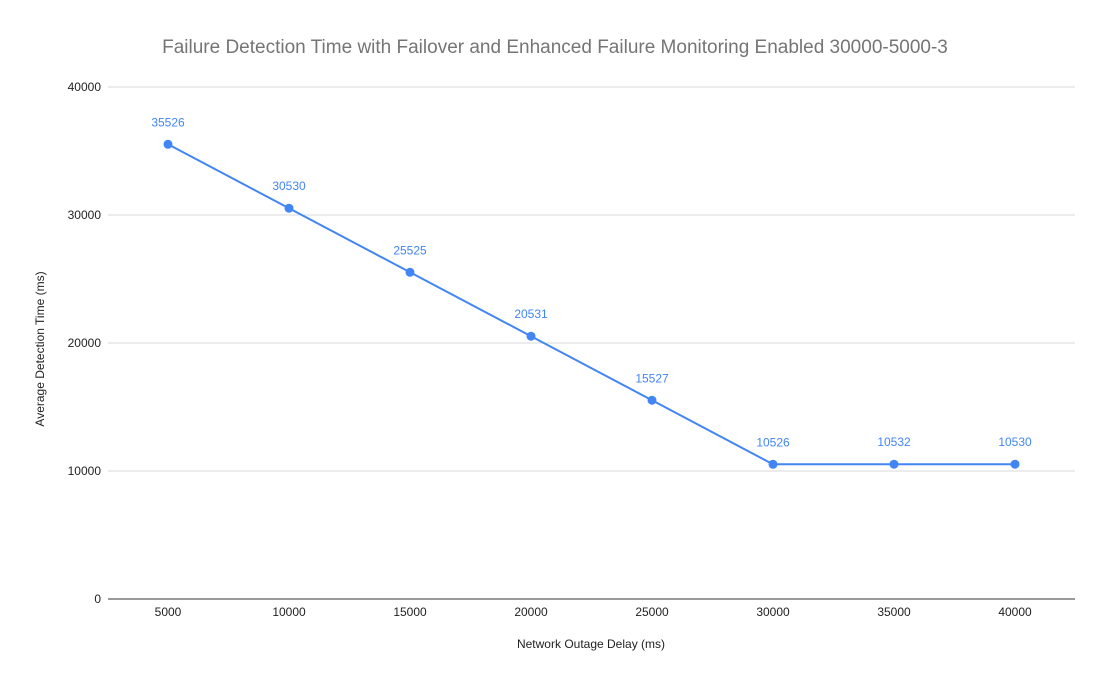  What do you see at coordinates (591, 644) in the screenshot?
I see `x-axis-label: Network Outage Delay (ms)` at bounding box center [591, 644].